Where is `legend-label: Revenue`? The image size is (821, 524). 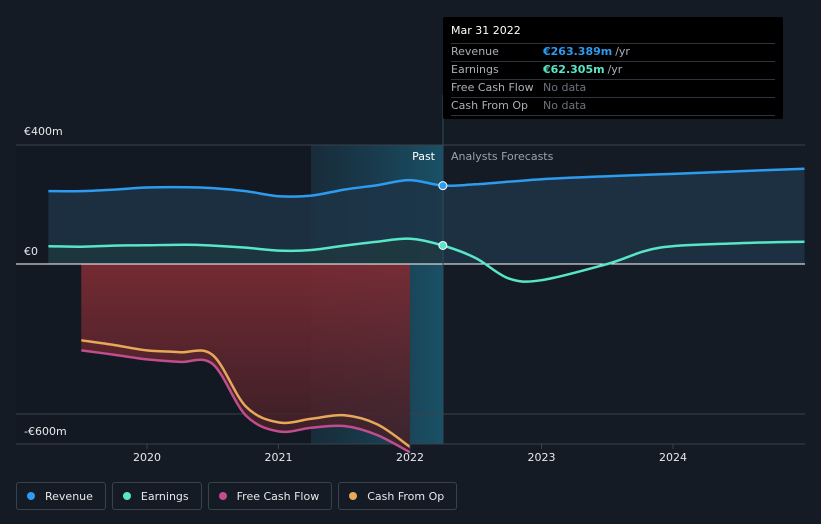 legend-label: Revenue is located at coordinates (69, 496).